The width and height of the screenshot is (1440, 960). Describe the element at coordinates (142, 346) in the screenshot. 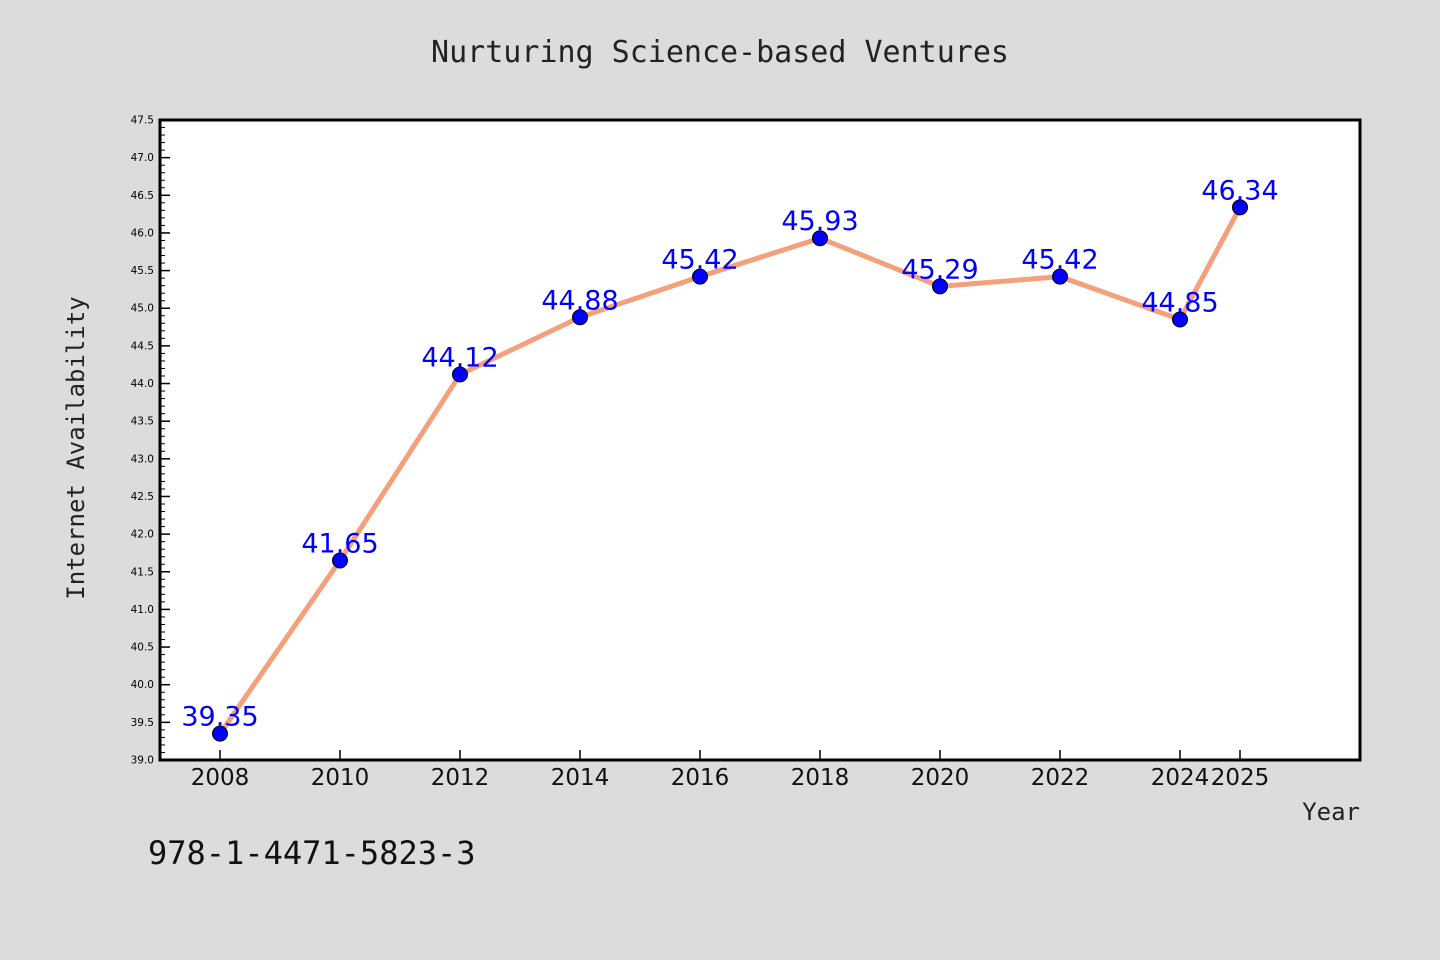

I see `y-tick-label: 44.5` at that location.